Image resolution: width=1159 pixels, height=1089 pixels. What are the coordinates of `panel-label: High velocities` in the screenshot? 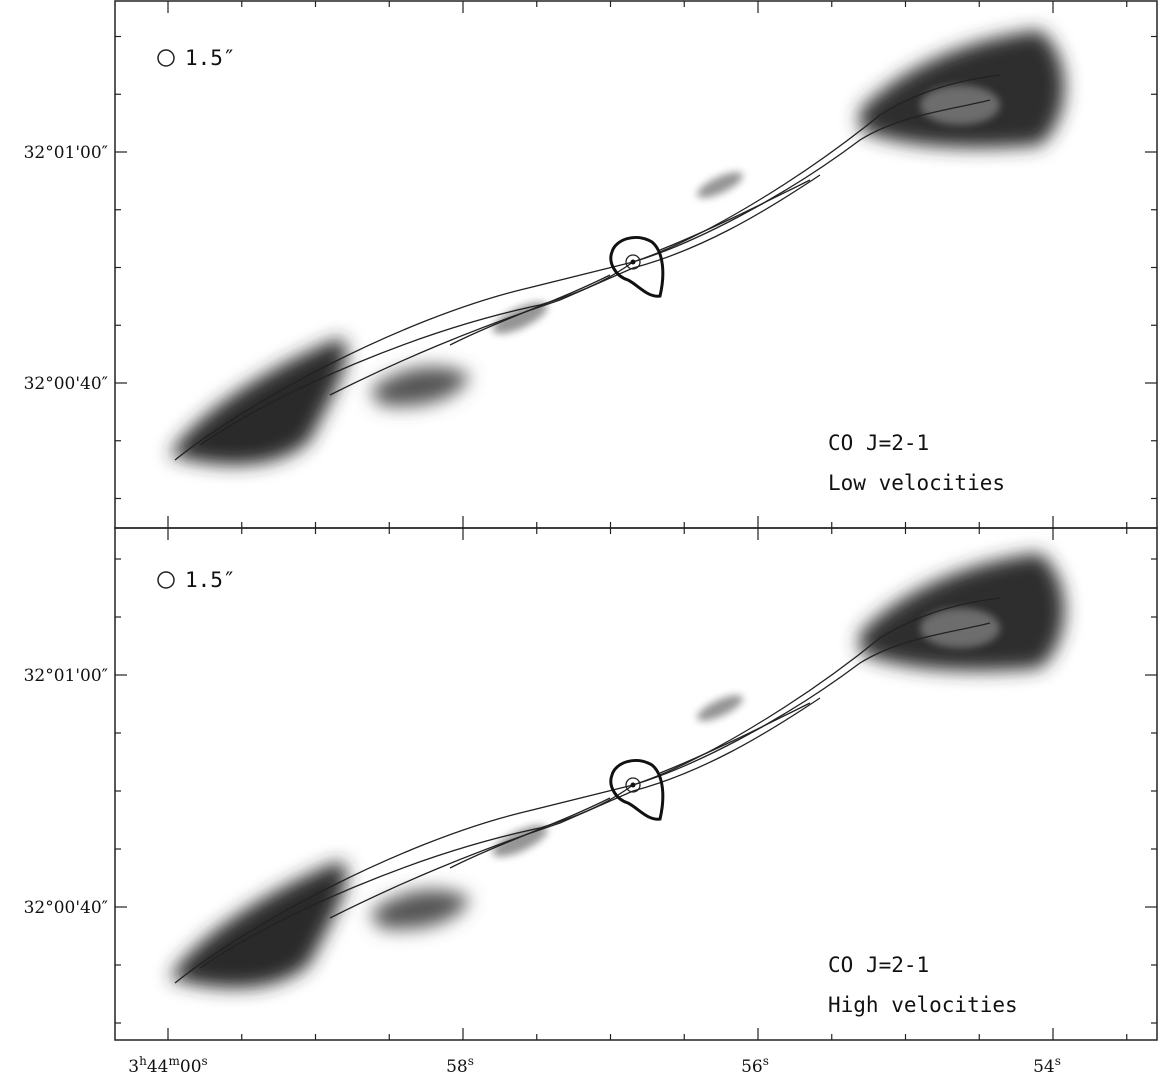 It's located at (923, 1005).